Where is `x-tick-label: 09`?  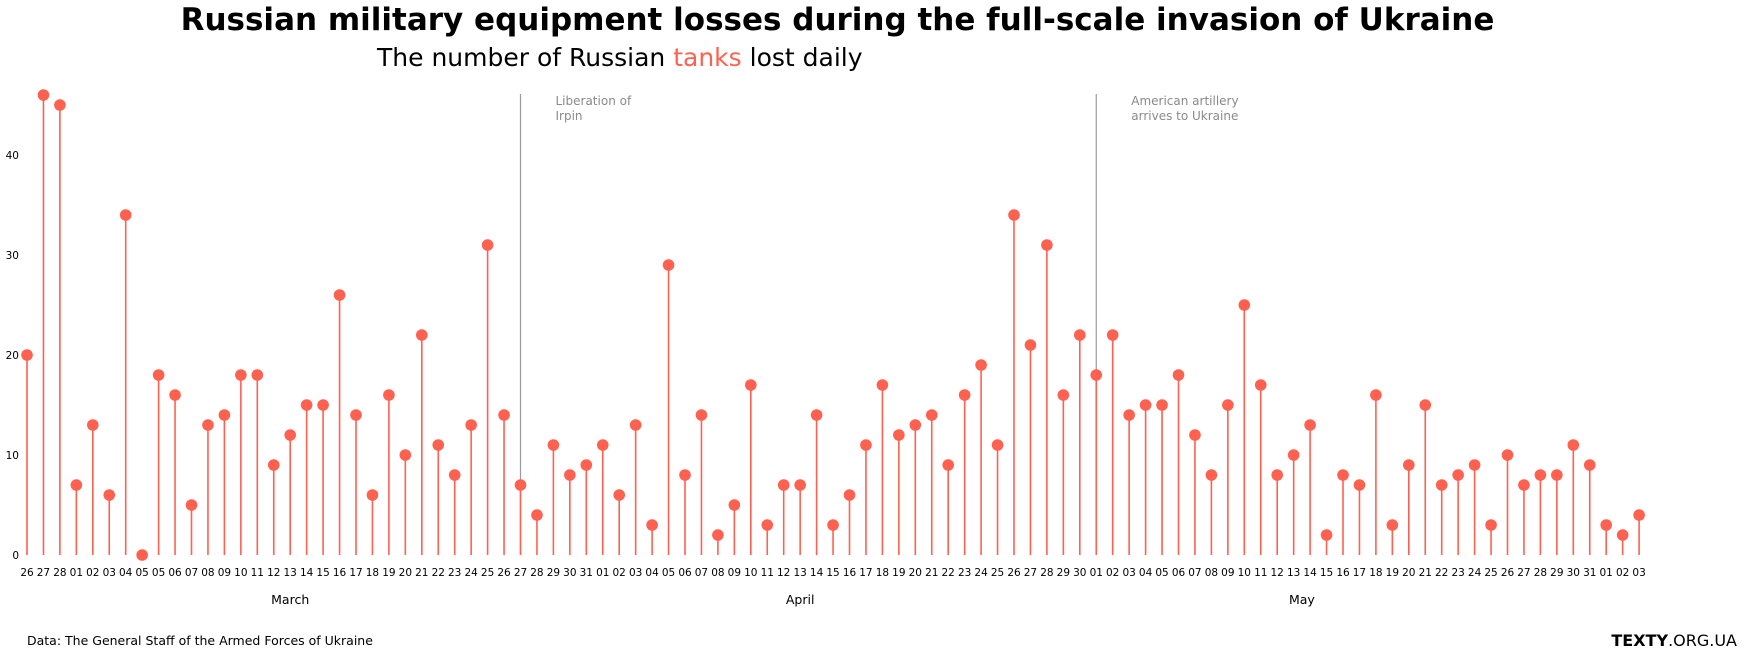
x-tick-label: 09 is located at coordinates (1227, 573).